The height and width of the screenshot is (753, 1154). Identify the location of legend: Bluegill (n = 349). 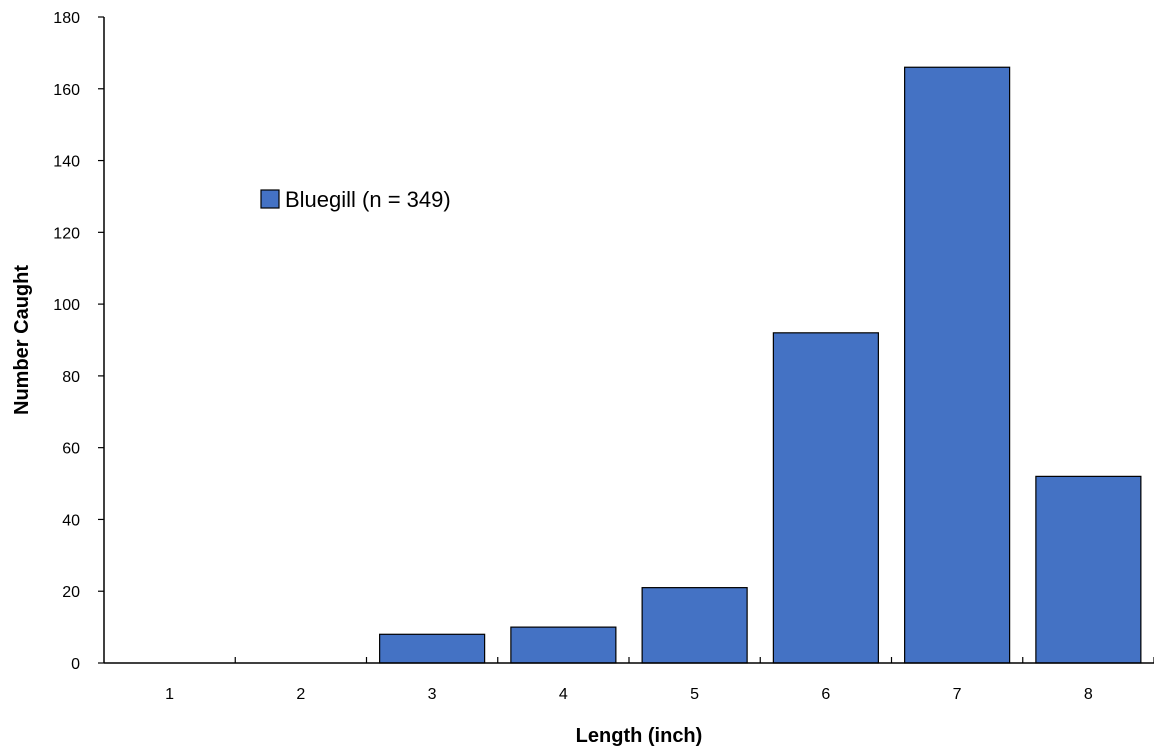
(355, 199).